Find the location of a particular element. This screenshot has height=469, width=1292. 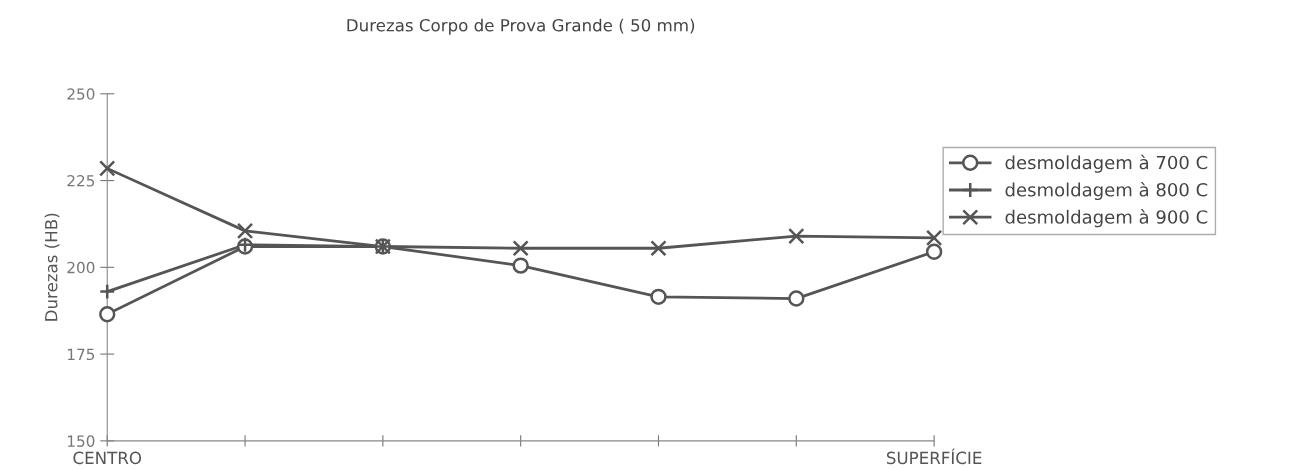

x-tick-label: CENTRO is located at coordinates (107, 458).